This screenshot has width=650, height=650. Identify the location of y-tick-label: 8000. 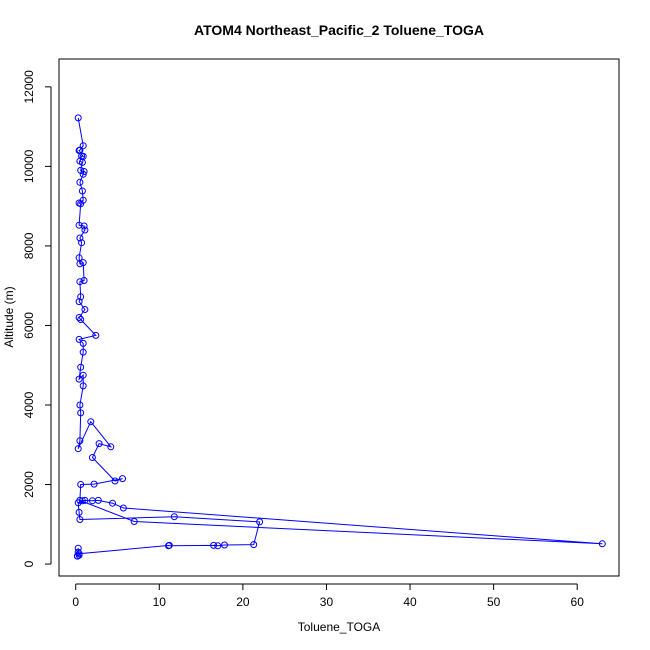
(29, 245).